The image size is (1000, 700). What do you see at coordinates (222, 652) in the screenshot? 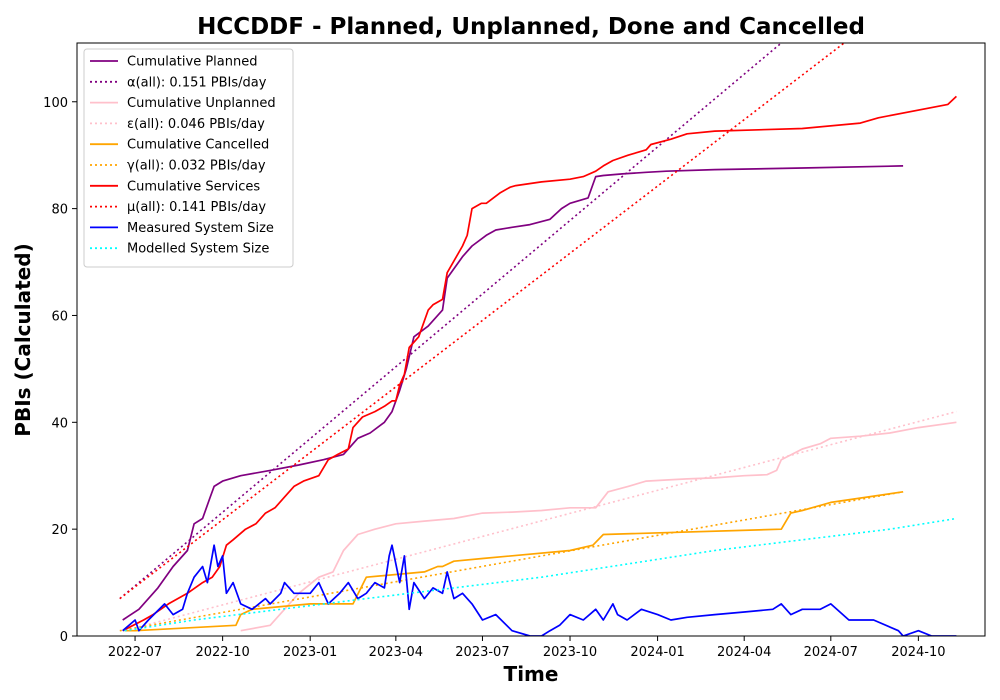
I see `x-tick-label: 2022-10` at bounding box center [222, 652].